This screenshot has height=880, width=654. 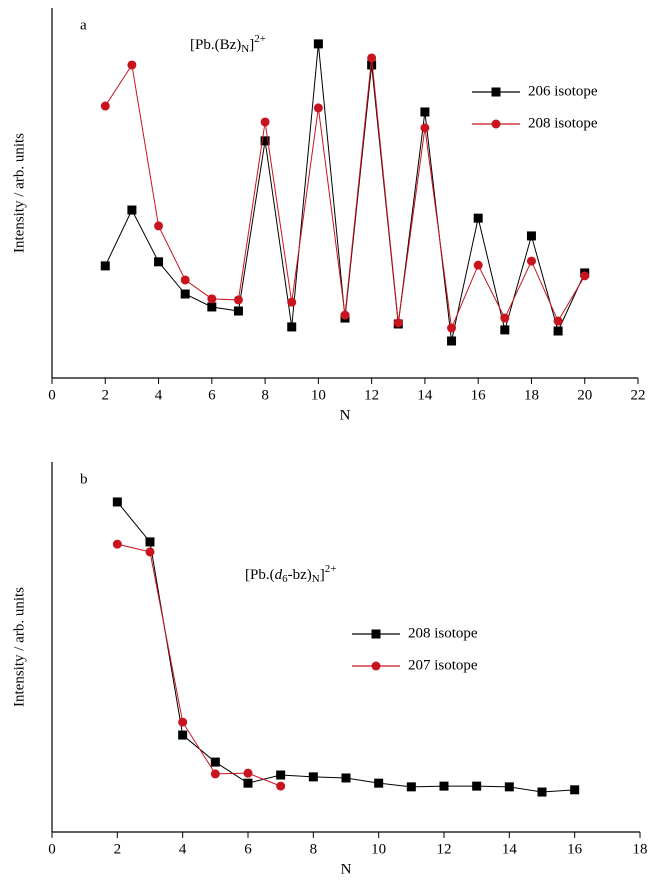 I want to click on x-tick-label: 22, so click(x=638, y=395).